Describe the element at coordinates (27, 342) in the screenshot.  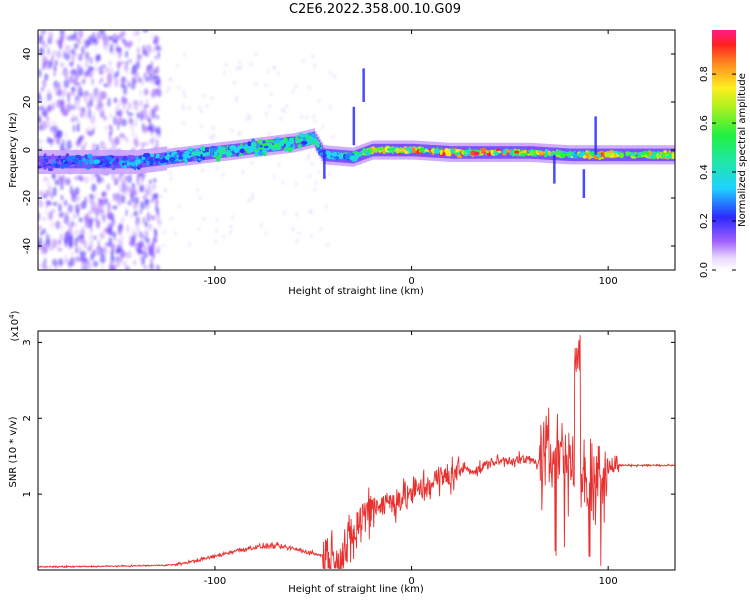
I see `y-tick-label: 3` at that location.